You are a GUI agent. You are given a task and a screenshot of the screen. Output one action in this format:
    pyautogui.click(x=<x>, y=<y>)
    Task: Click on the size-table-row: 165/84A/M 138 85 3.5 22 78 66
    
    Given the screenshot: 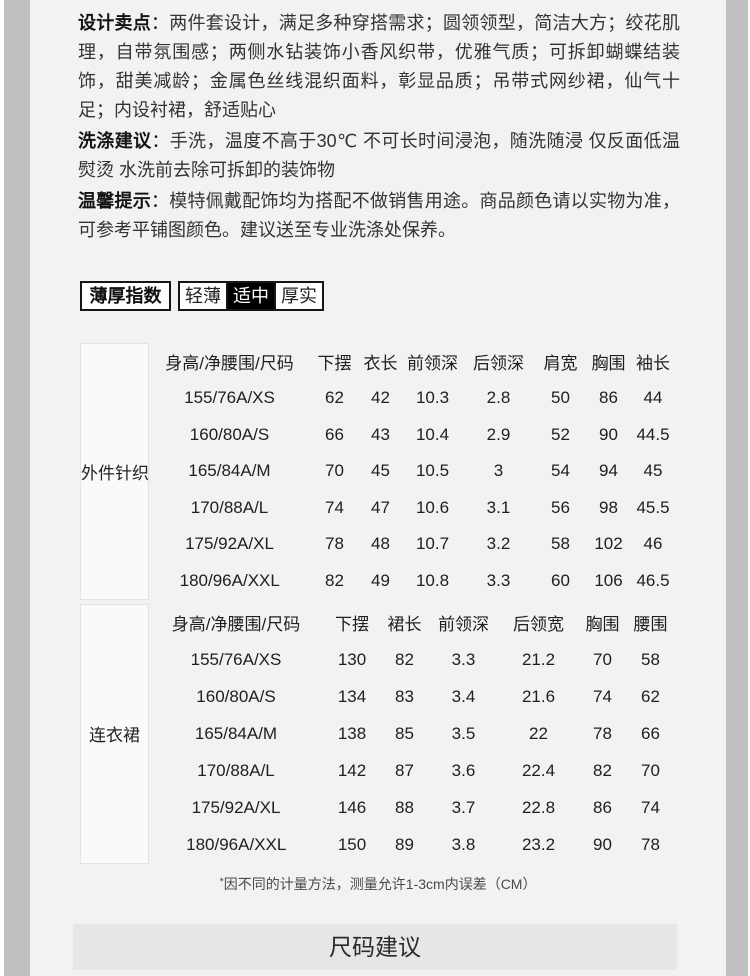 What is the action you would take?
    pyautogui.click(x=378, y=733)
    